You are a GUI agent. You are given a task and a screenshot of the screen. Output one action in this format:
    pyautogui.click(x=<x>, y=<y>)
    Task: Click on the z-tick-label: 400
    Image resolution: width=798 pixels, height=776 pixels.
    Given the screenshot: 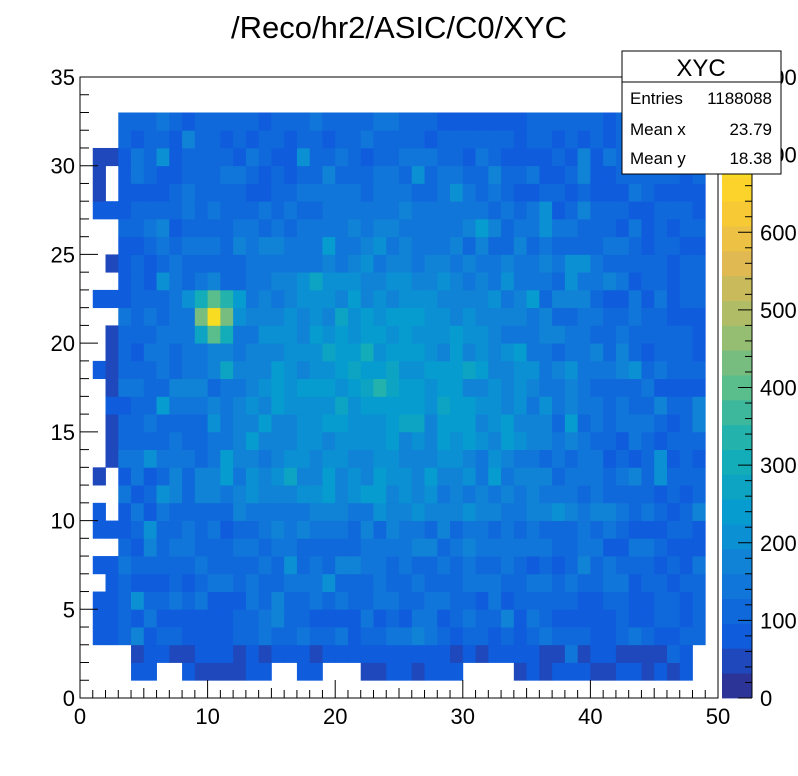 What is the action you would take?
    pyautogui.click(x=778, y=388)
    